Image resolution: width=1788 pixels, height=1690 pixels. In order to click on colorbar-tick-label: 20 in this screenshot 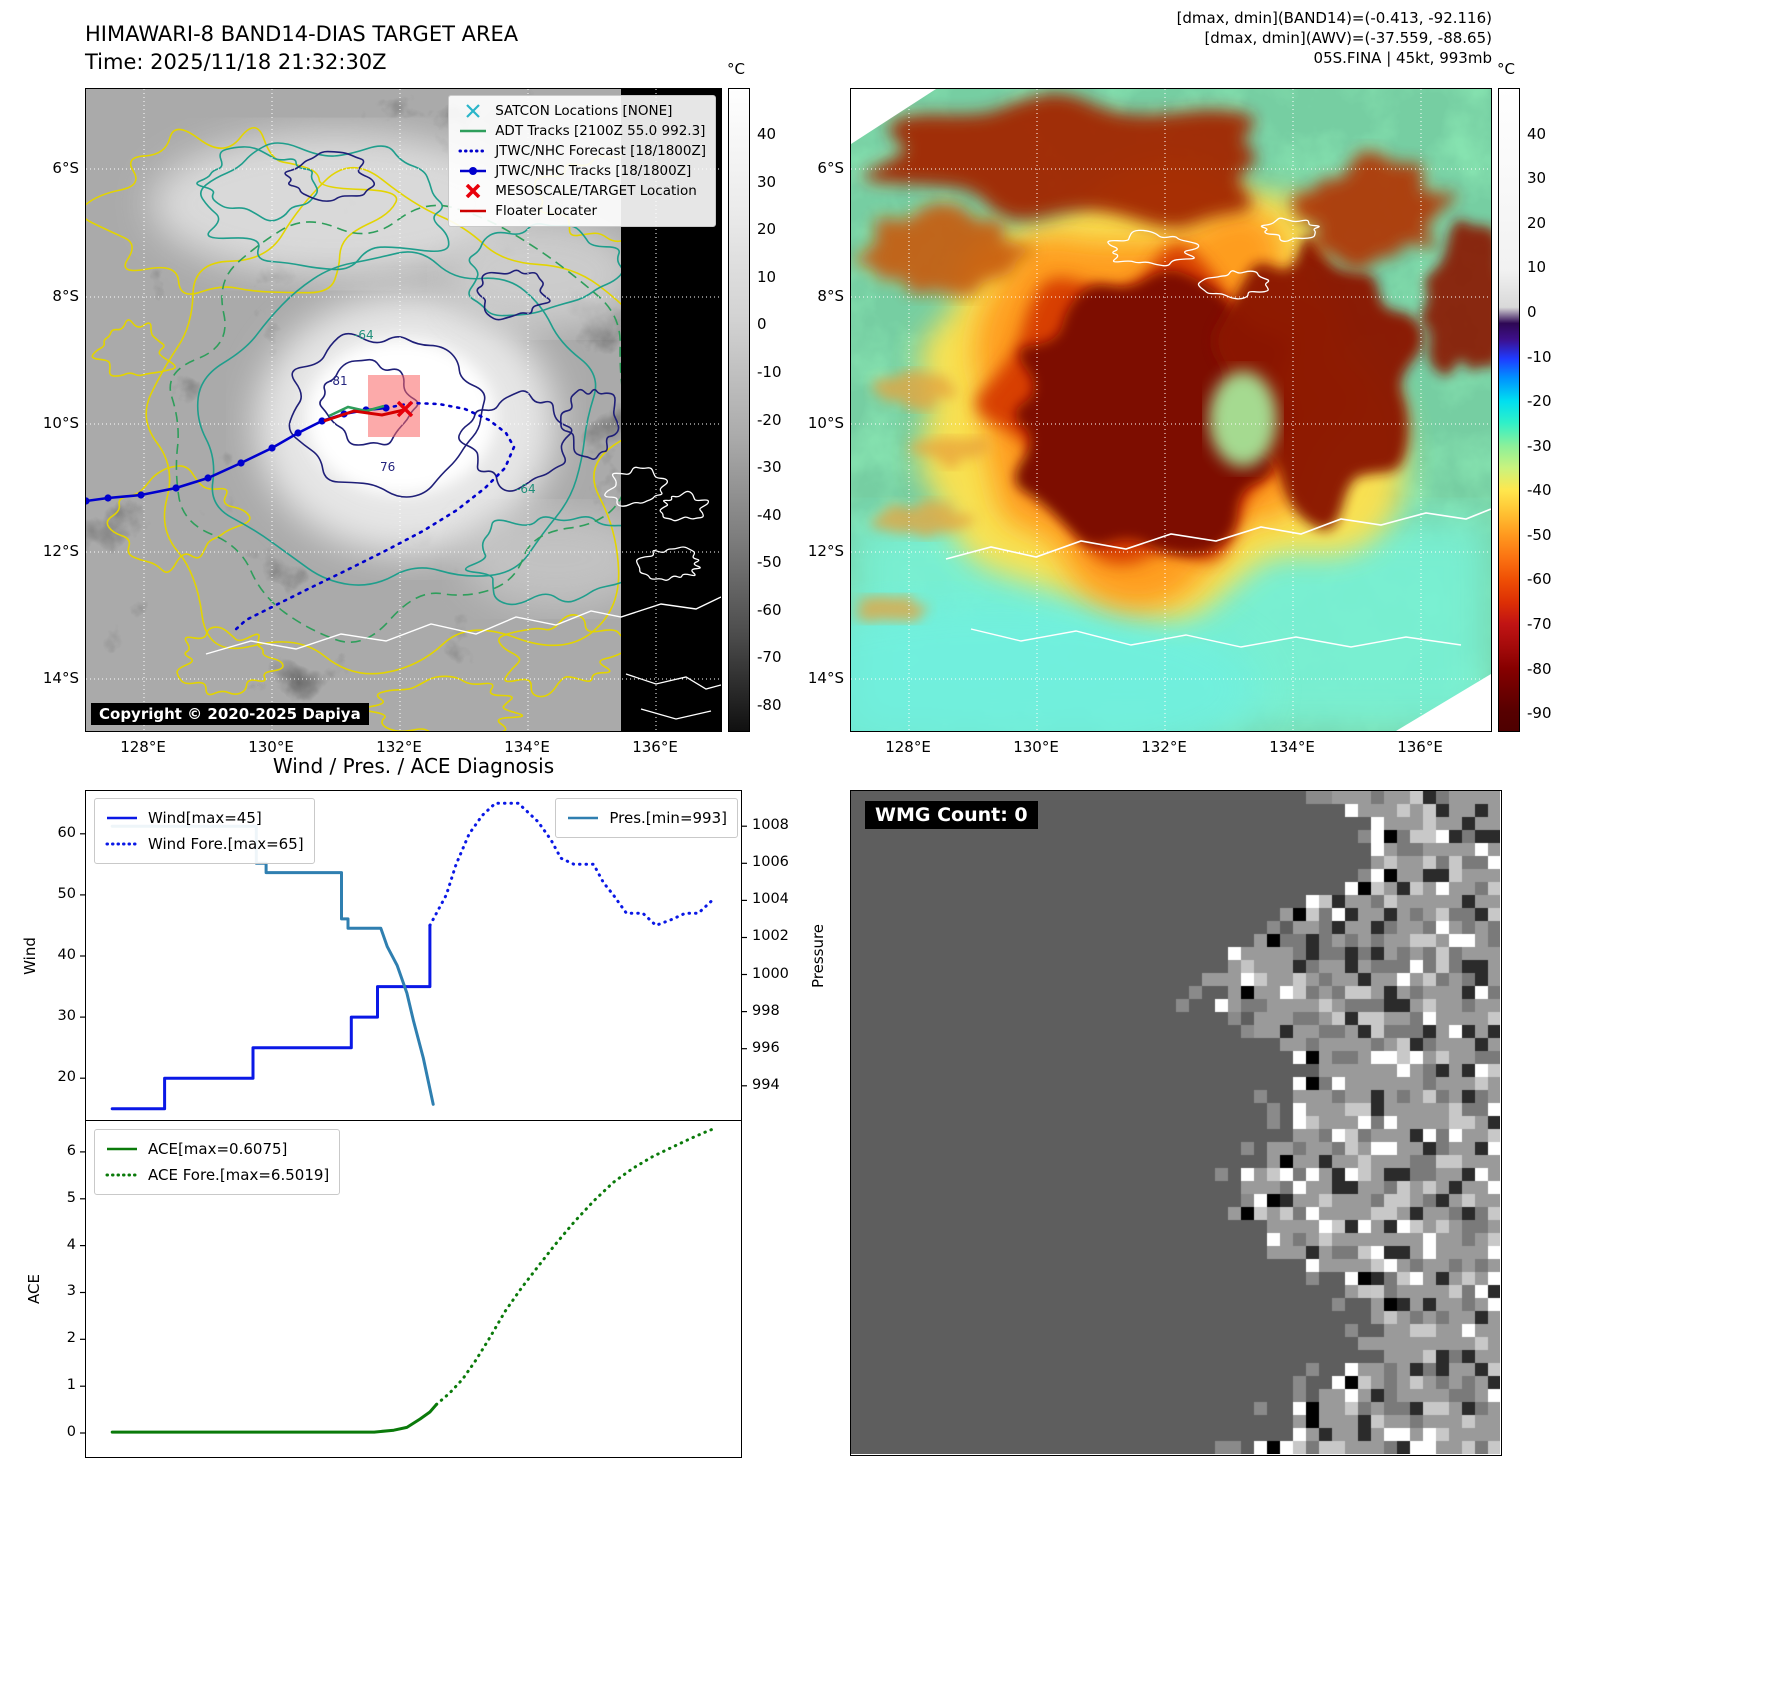, I will do `click(767, 229)`.